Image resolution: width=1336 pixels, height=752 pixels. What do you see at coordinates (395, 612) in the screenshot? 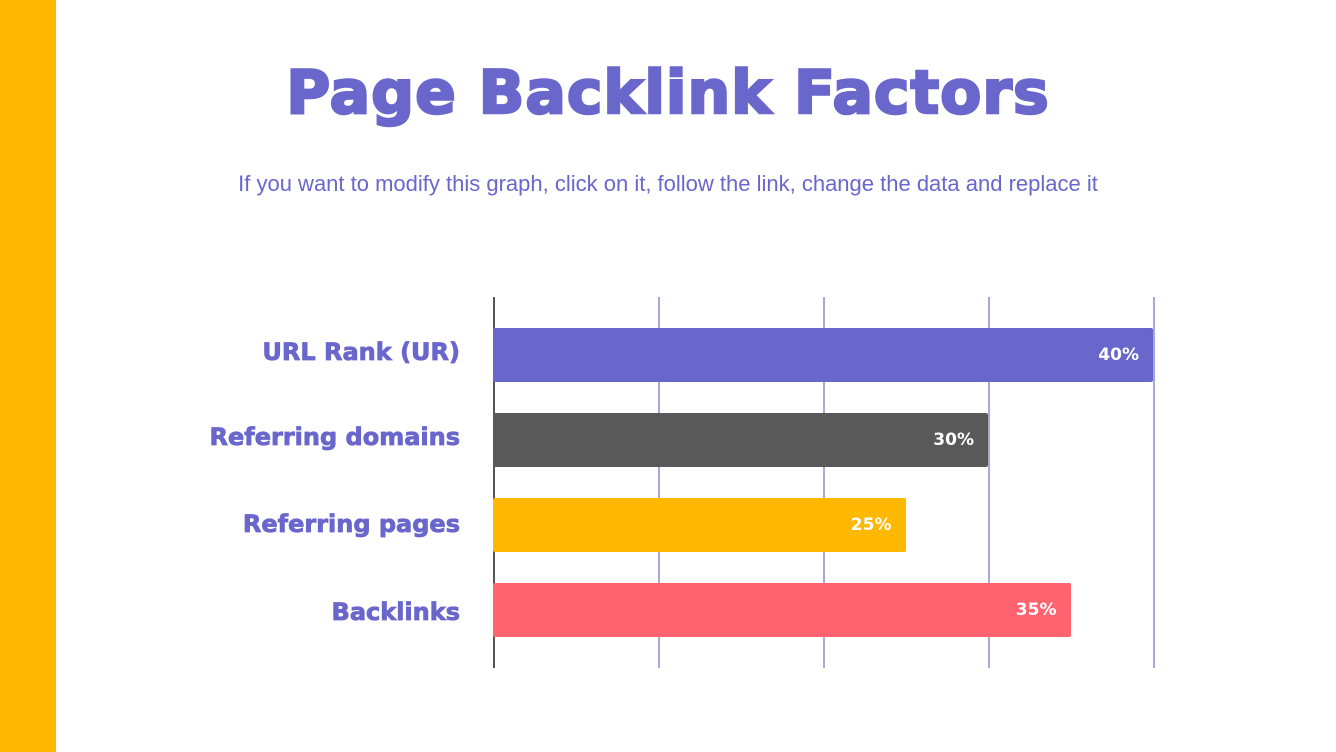
I see `category-label-backlinks: Backlinks` at bounding box center [395, 612].